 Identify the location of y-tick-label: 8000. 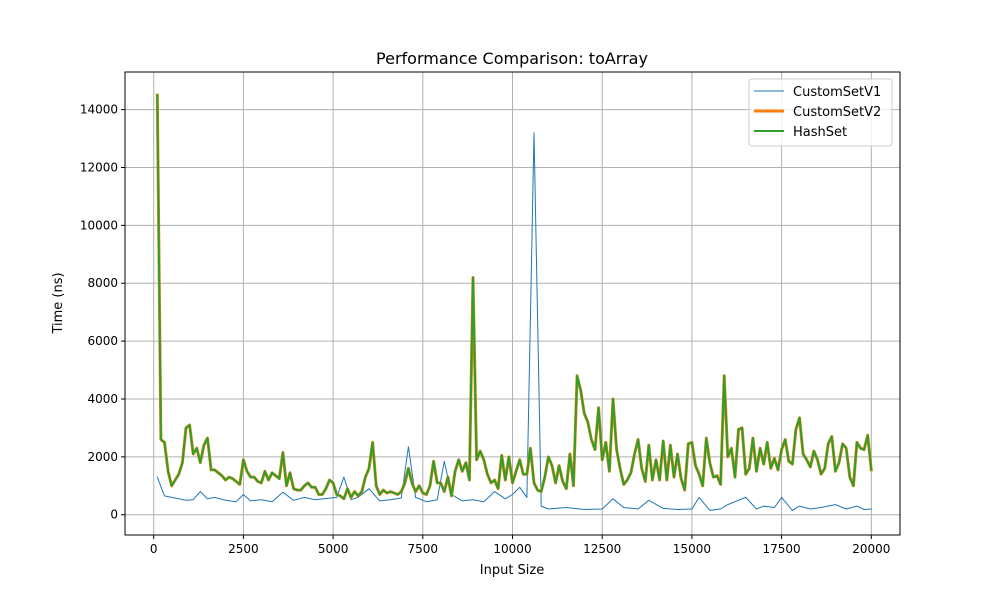
(102, 283).